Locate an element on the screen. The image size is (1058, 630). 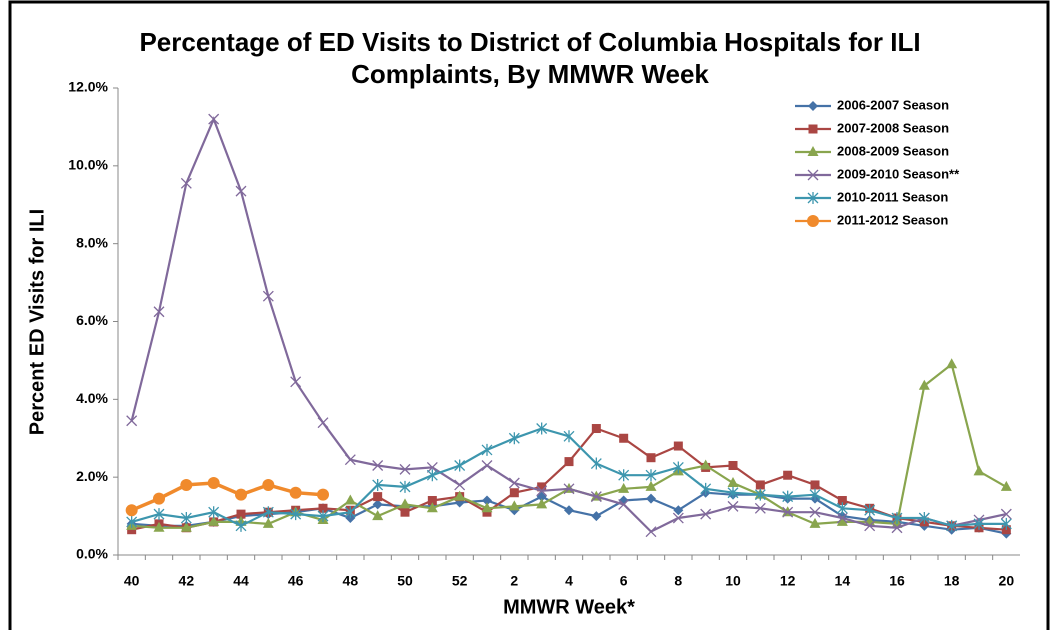
y-tick-label: 12.0% is located at coordinates (88, 87).